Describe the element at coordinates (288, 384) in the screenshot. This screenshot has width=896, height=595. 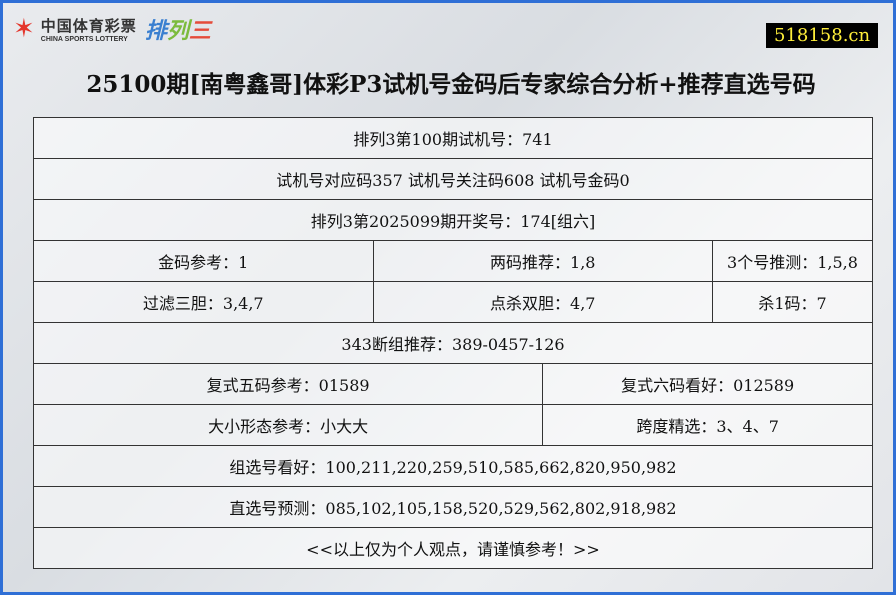
I see `five-code: 复式五码参考：01589` at that location.